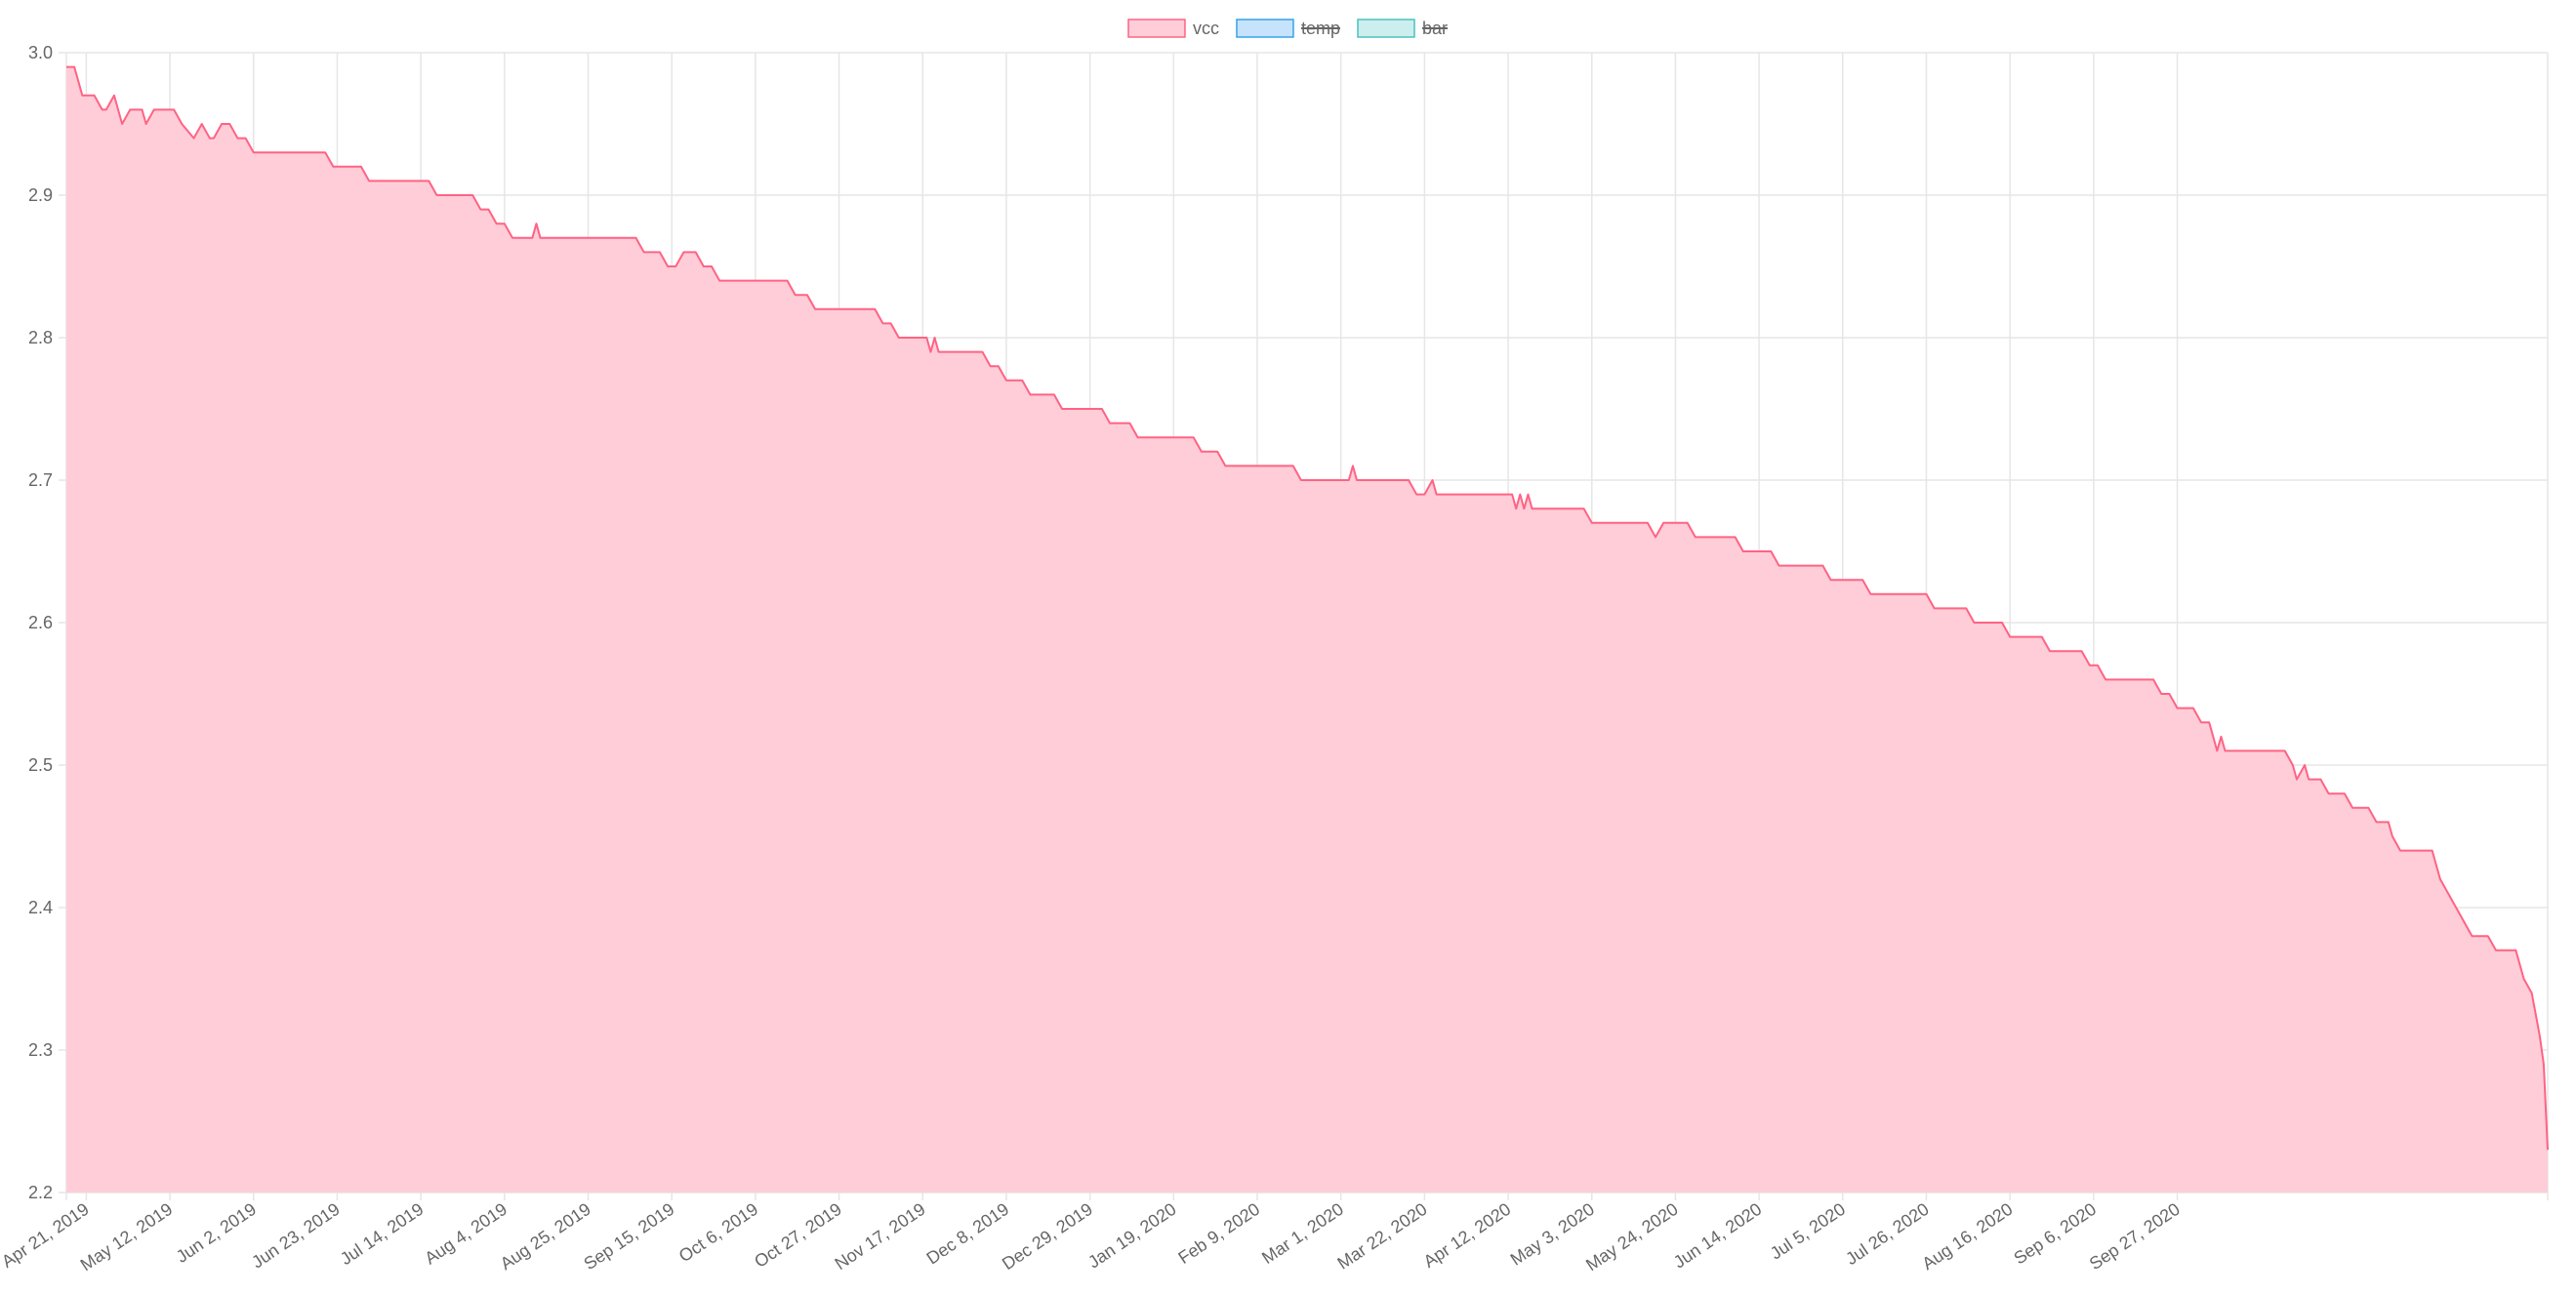 The image size is (2576, 1295). I want to click on x-tick-label: May 12, 2019, so click(127, 1237).